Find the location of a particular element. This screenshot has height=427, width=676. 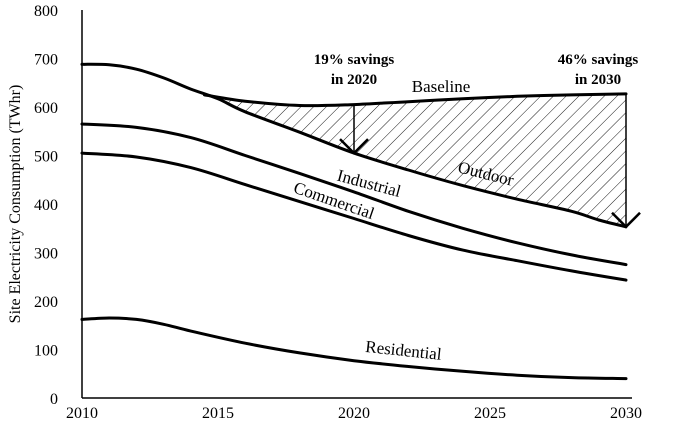

y-tick-label: 300 is located at coordinates (46, 254).